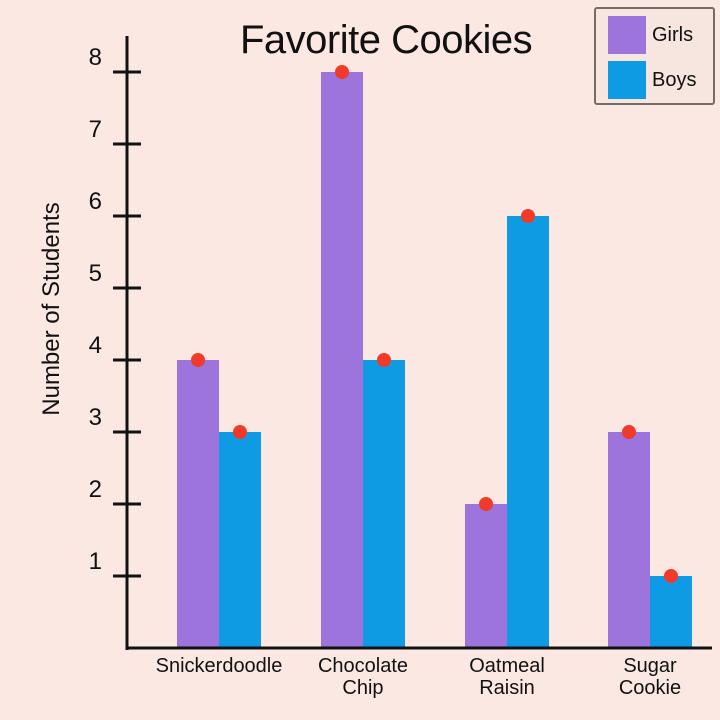  Describe the element at coordinates (95, 561) in the screenshot. I see `y-tick-label: 1` at that location.